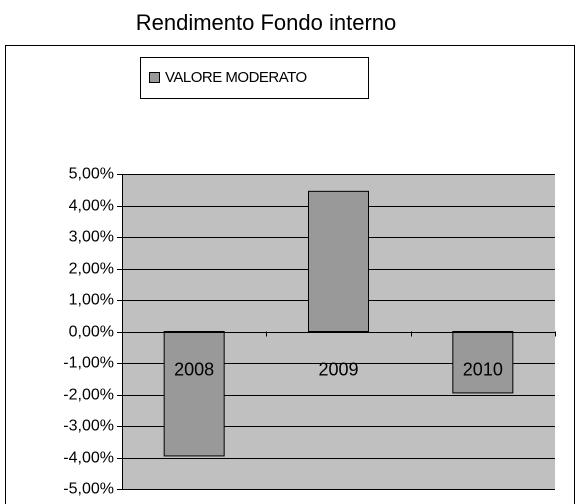 This screenshot has width=576, height=504. I want to click on chart-title: Rendimento Fondo interno, so click(266, 22).